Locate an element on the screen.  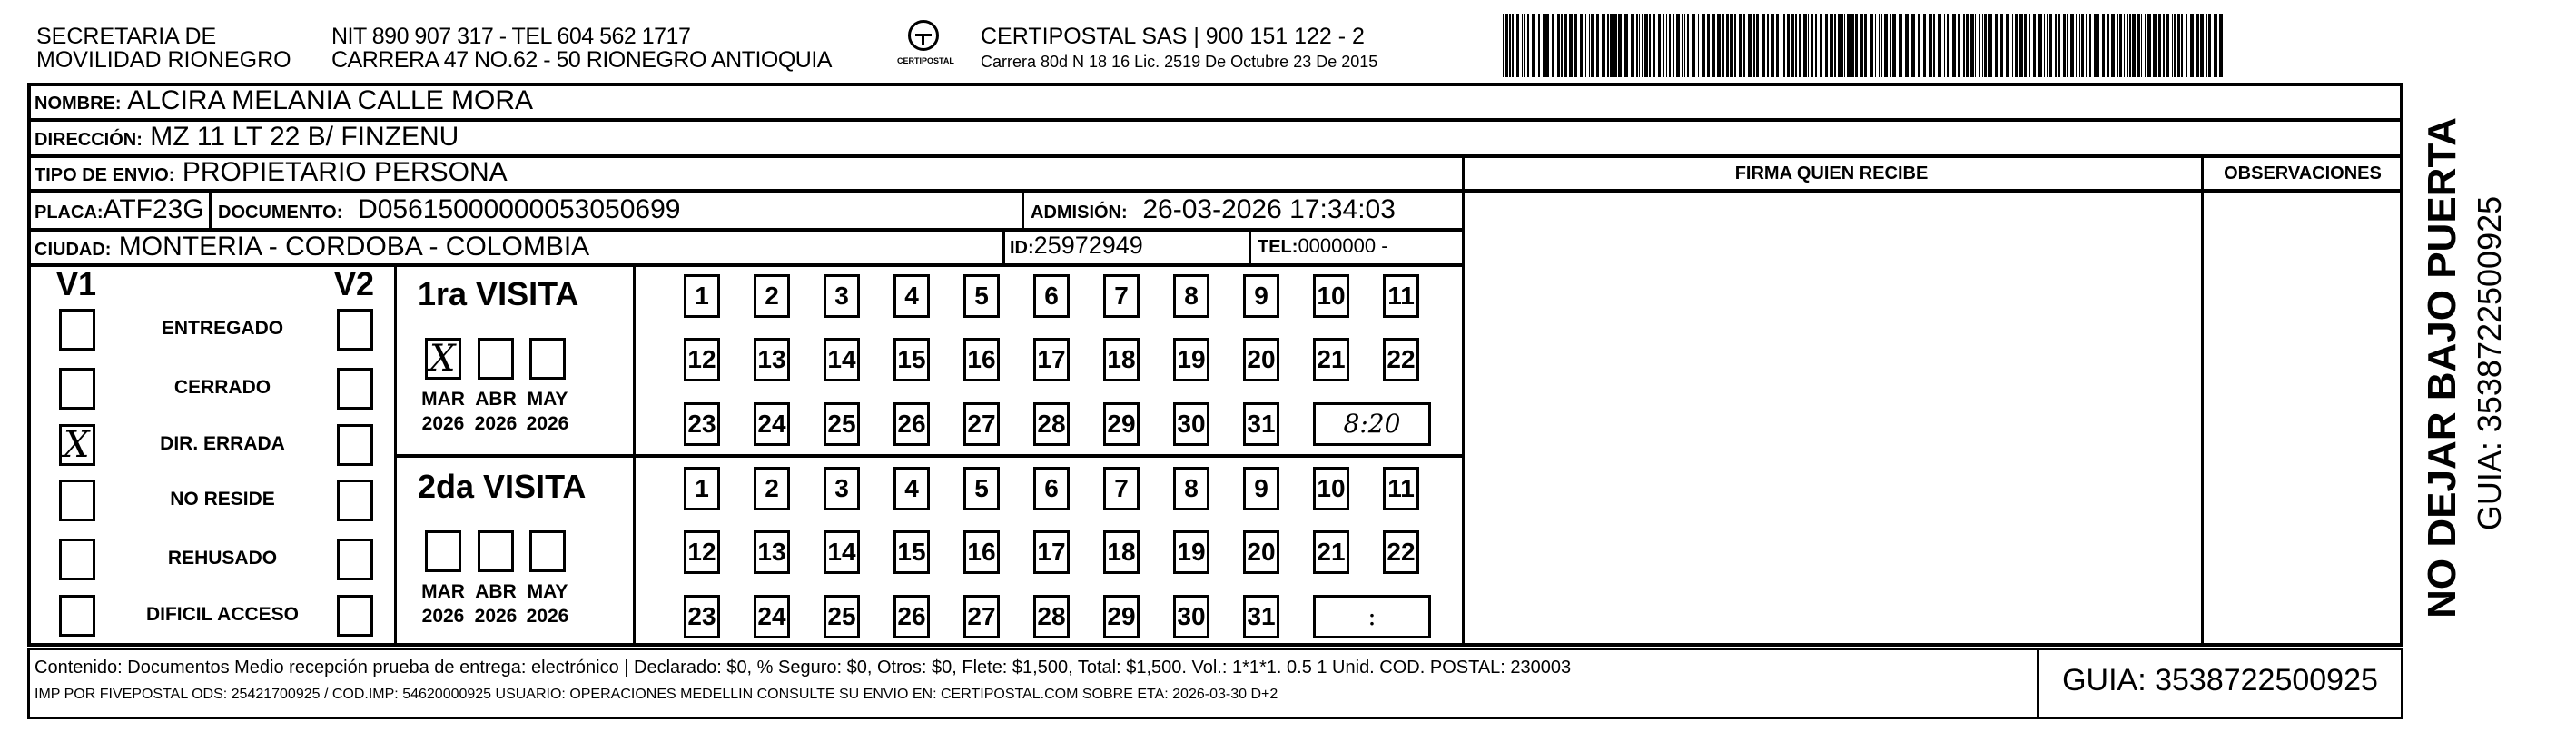
month-label: ABR is located at coordinates (496, 591).